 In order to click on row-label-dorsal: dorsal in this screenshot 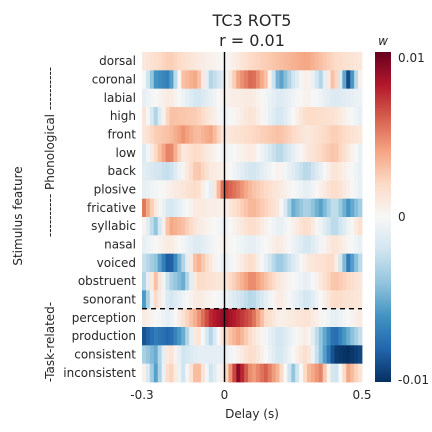, I will do `click(117, 61)`.